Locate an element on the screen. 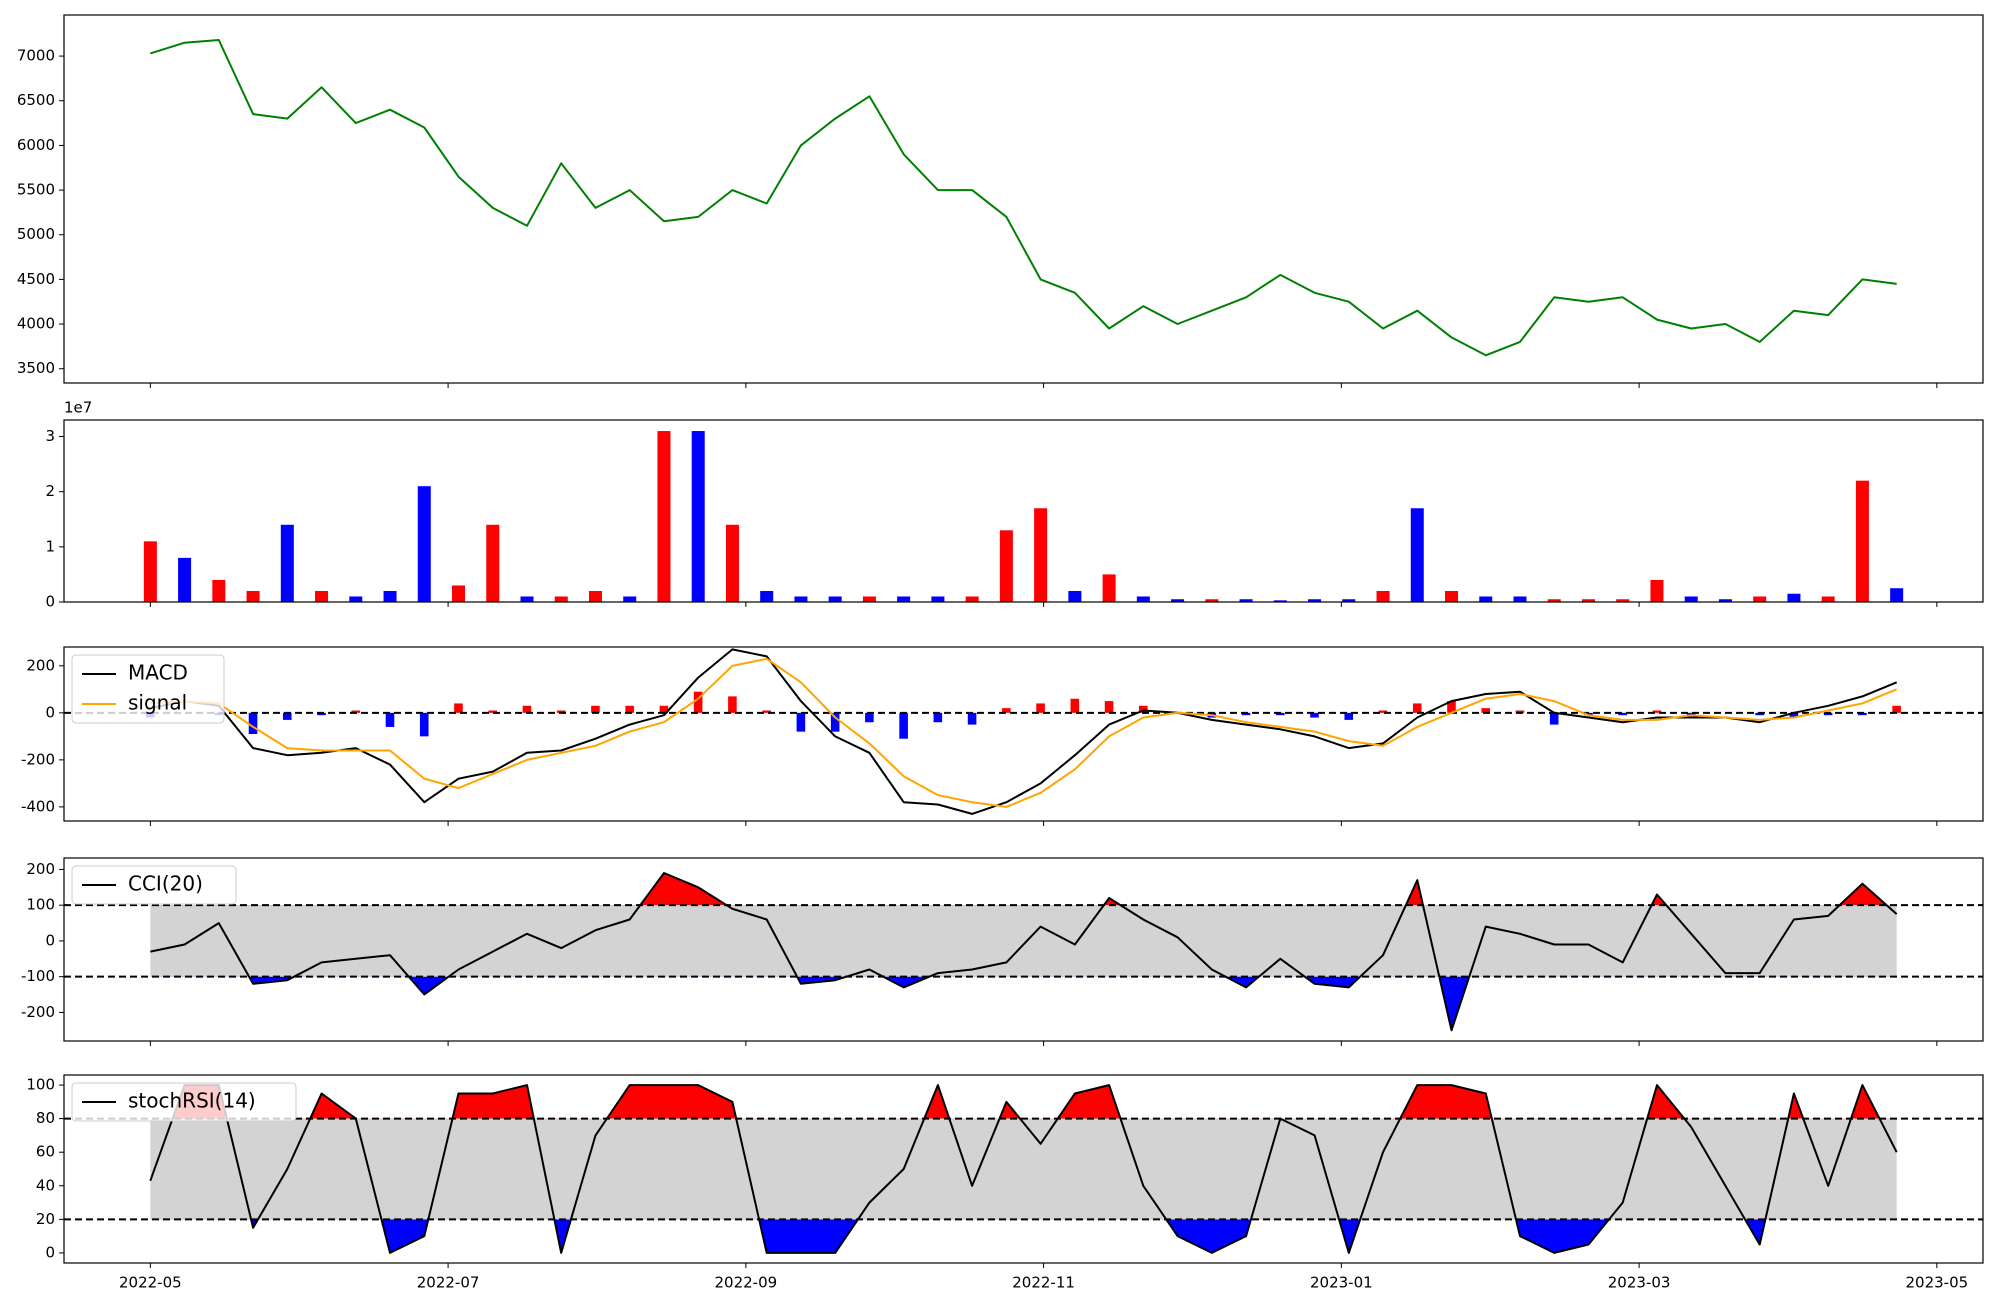  y-tick-label: 3 is located at coordinates (50, 436).